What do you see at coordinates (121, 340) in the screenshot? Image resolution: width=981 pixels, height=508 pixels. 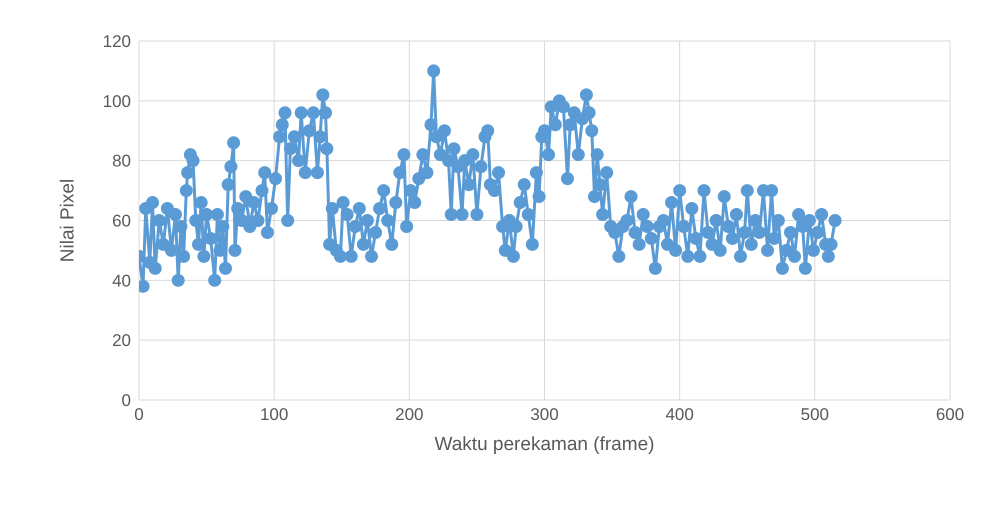 I see `y-tick-label: 20` at bounding box center [121, 340].